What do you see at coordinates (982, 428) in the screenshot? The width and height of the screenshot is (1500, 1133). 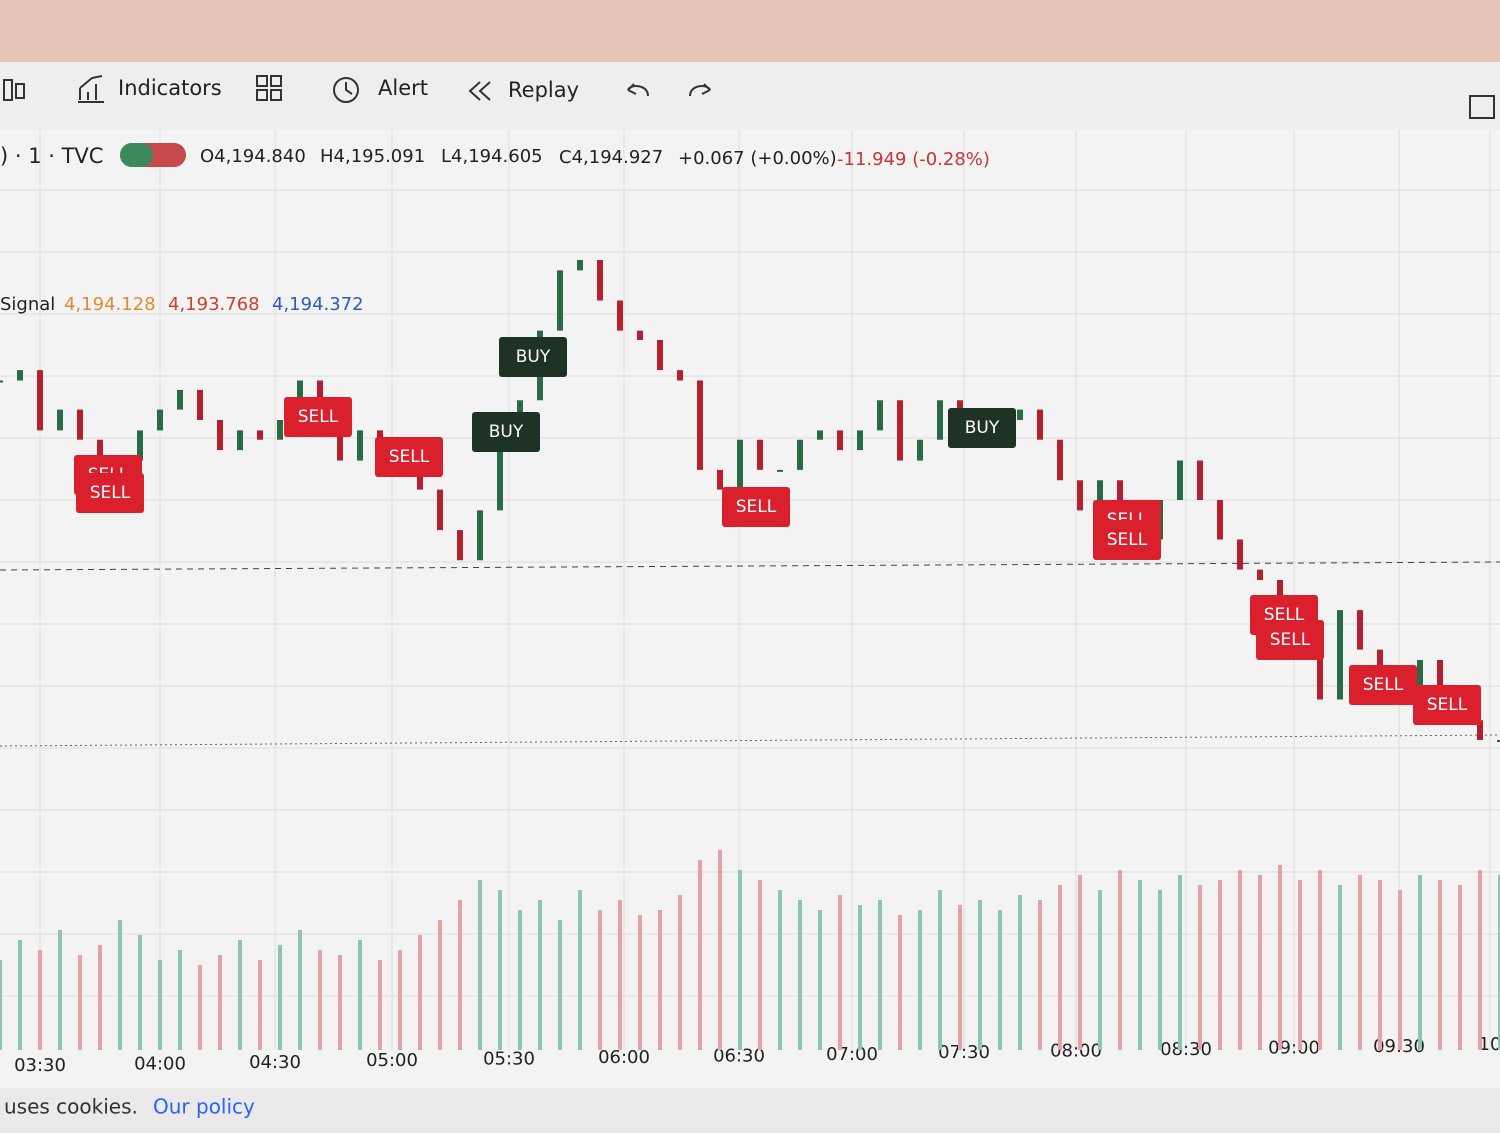 I see `signal: BUY` at bounding box center [982, 428].